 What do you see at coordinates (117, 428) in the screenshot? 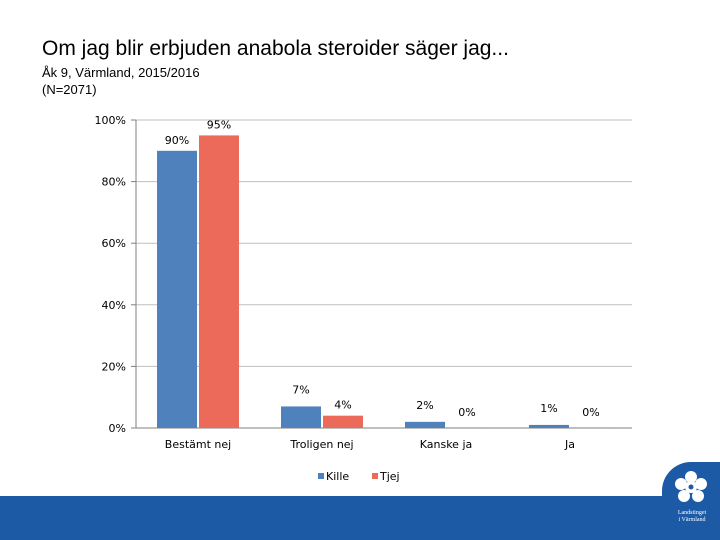
I see `y-tick-label: 0%` at bounding box center [117, 428].